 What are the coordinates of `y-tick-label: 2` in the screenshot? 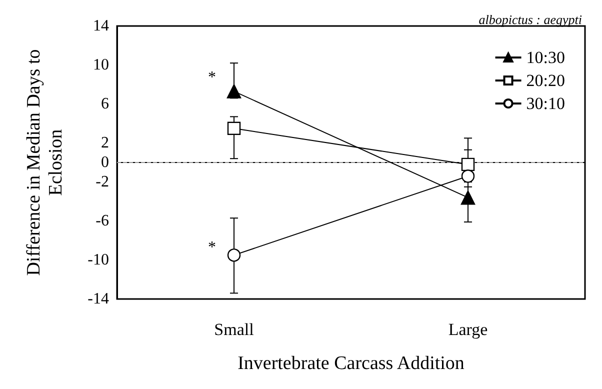 It's located at (105, 143).